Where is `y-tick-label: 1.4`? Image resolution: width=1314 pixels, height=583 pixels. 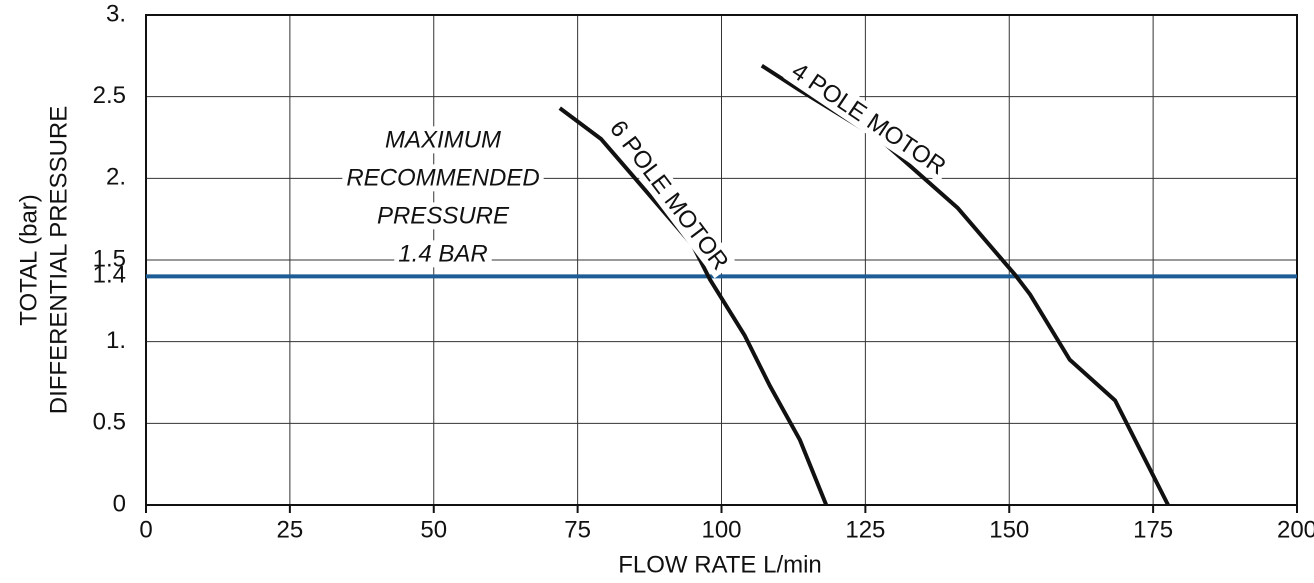
y-tick-label: 1.4 is located at coordinates (109, 275).